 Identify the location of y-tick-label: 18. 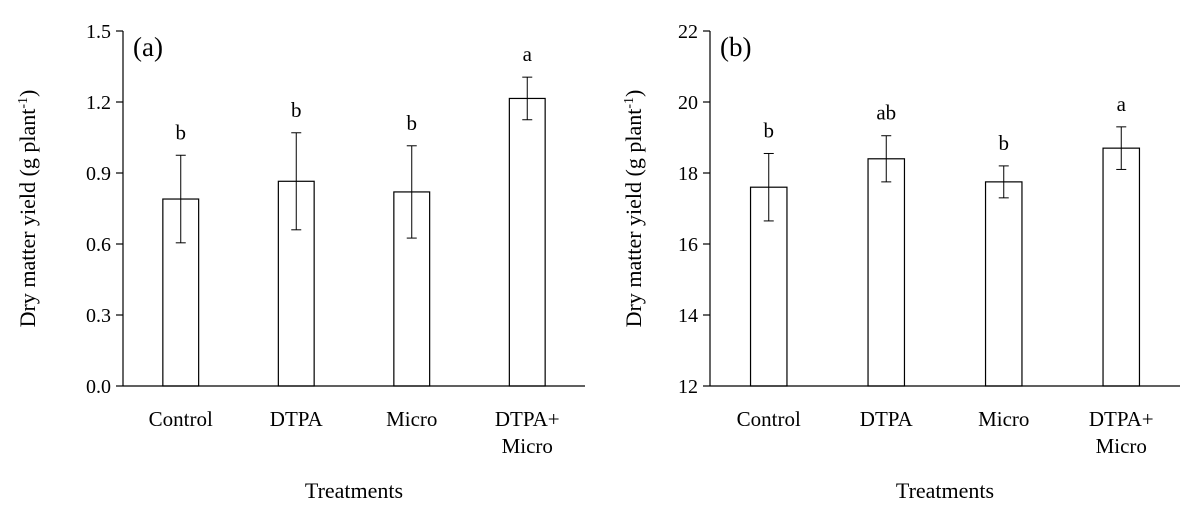
(688, 174).